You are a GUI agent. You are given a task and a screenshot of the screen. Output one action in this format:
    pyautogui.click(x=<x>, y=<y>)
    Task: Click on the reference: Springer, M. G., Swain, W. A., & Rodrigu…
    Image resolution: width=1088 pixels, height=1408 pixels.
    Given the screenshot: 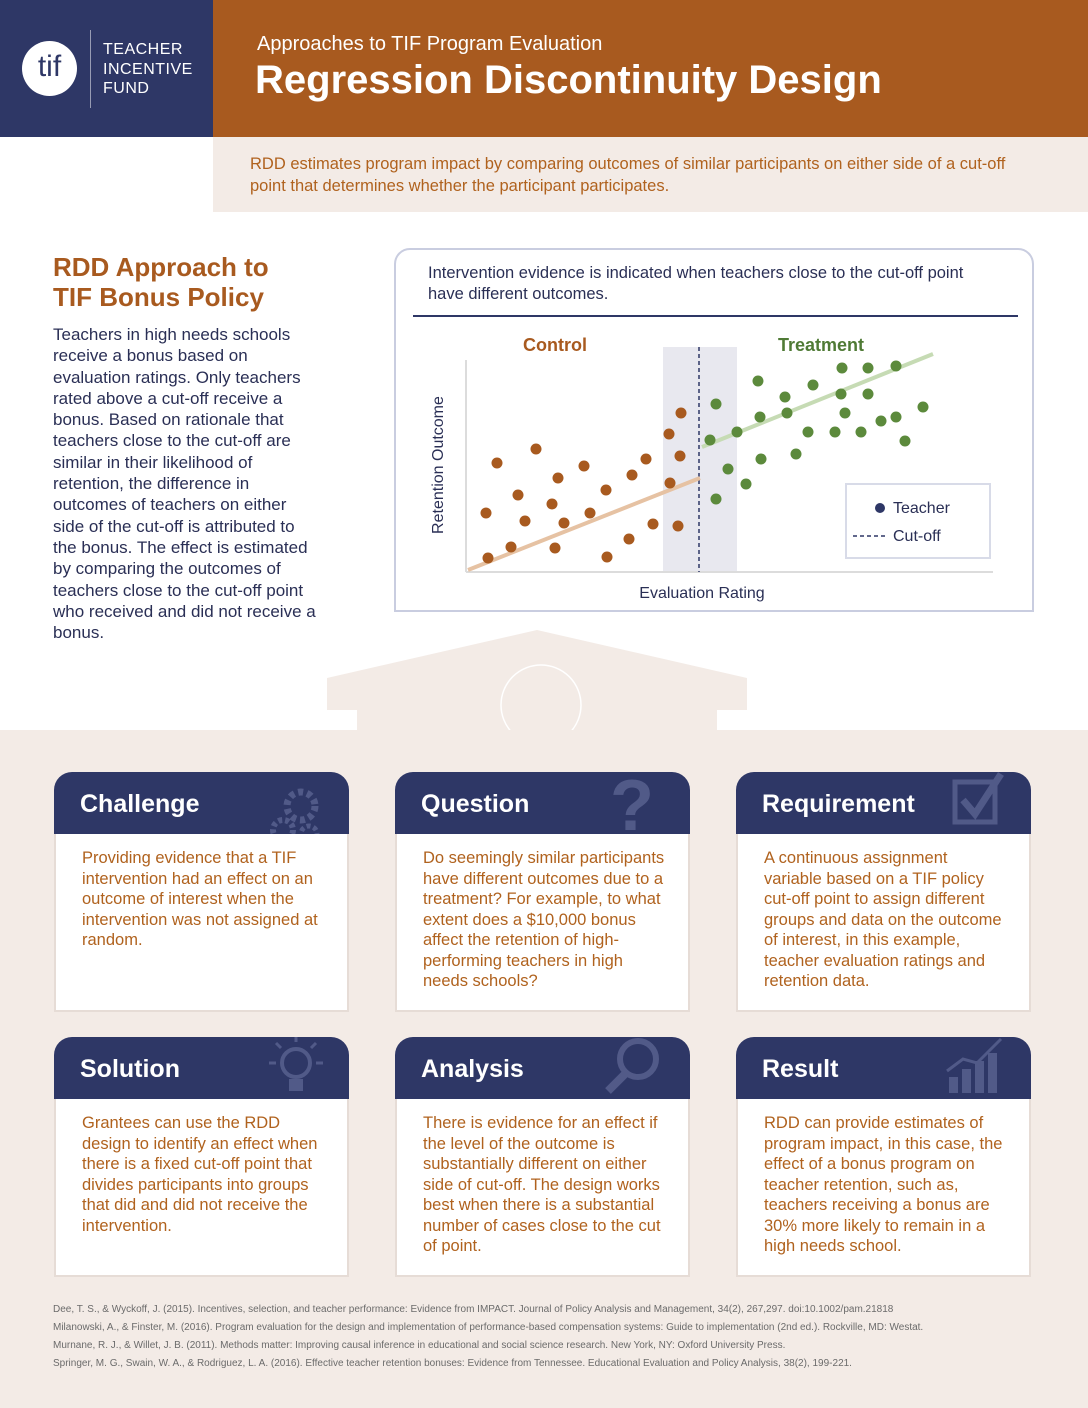 What is the action you would take?
    pyautogui.click(x=452, y=1363)
    